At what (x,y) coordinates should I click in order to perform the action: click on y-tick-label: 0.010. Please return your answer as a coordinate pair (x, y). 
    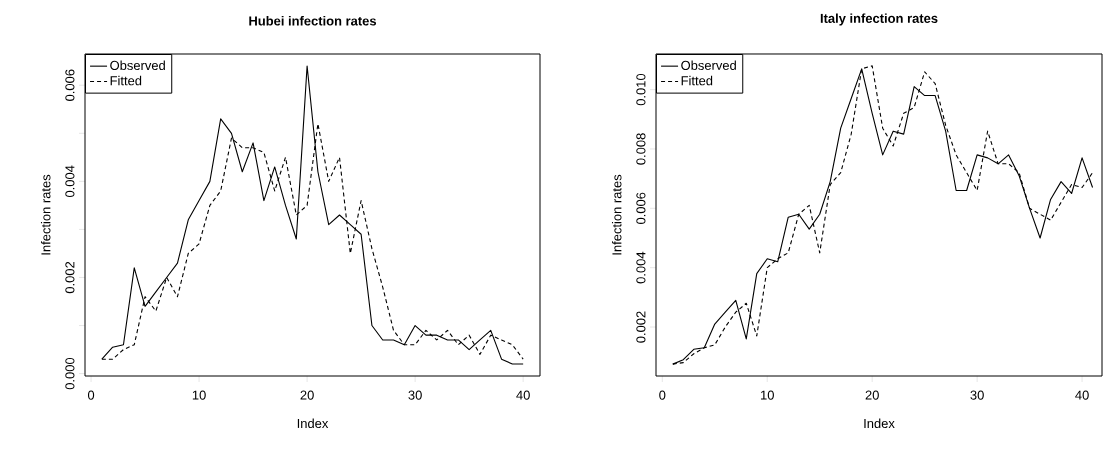
    Looking at the image, I should click on (641, 89).